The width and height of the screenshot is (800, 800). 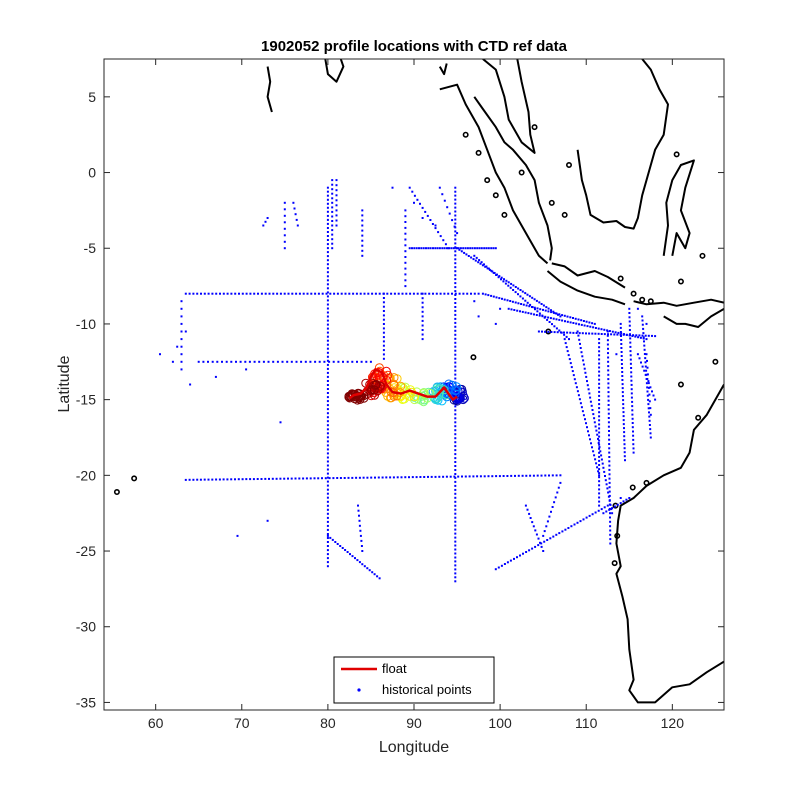 I want to click on y-tick-label: -10, so click(x=86, y=324).